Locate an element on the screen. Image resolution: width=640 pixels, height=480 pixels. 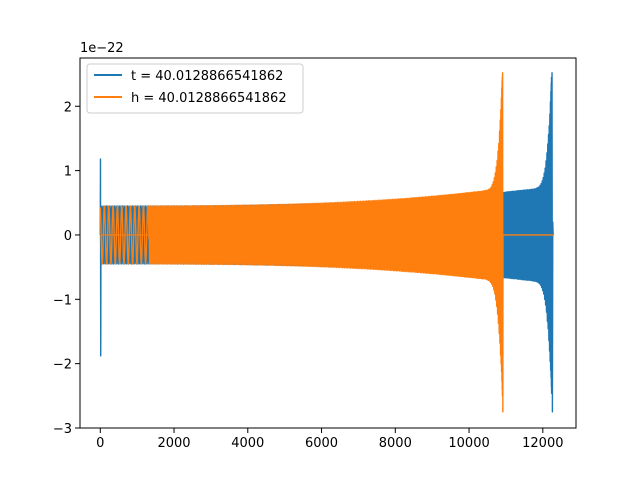
legend-label-t: t = 40.0128866541862 is located at coordinates (207, 76).